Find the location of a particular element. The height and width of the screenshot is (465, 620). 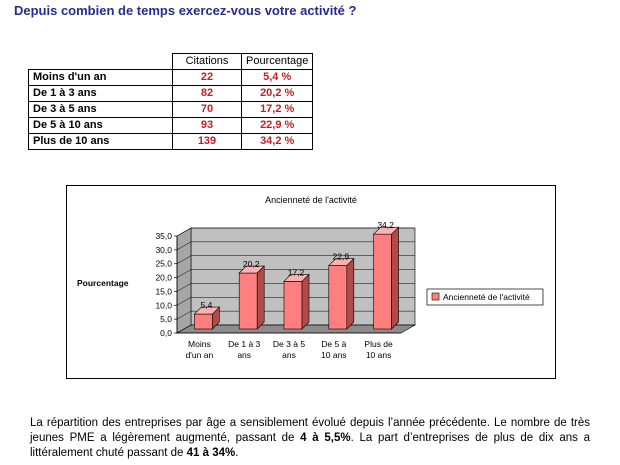

row-pourcentage: 34,2 % is located at coordinates (277, 141).